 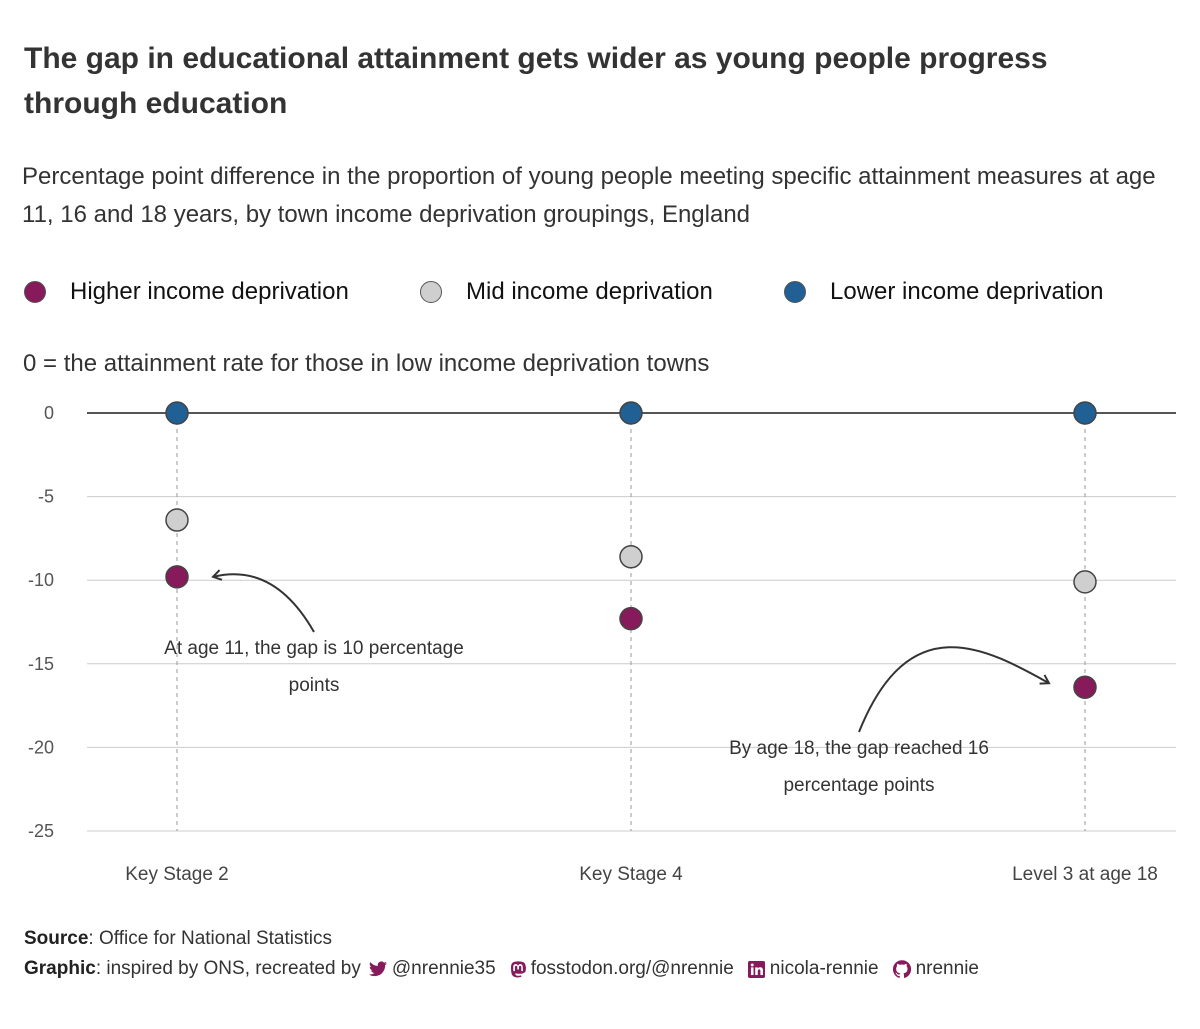 I want to click on annotation-text: percentage points, so click(x=858, y=785).